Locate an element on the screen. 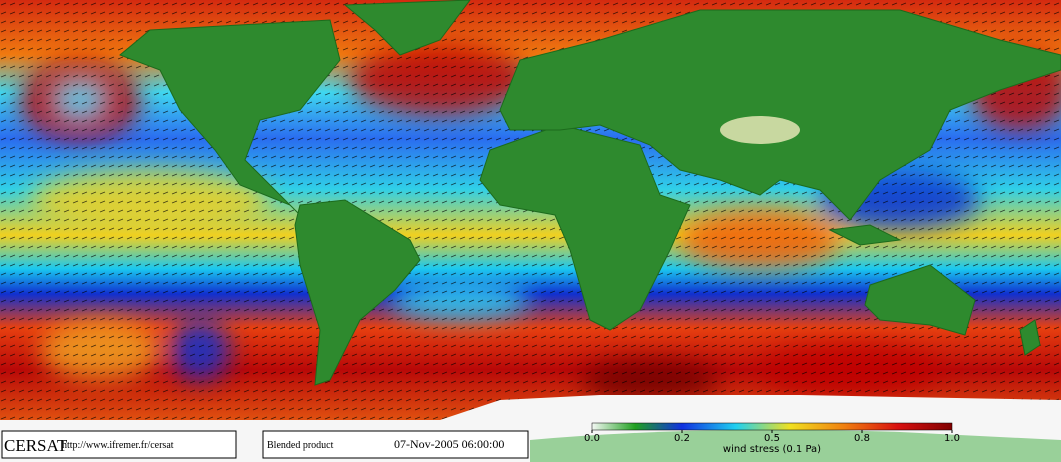  datetime: 07-Nov-2005 06:00:00 is located at coordinates (449, 444).